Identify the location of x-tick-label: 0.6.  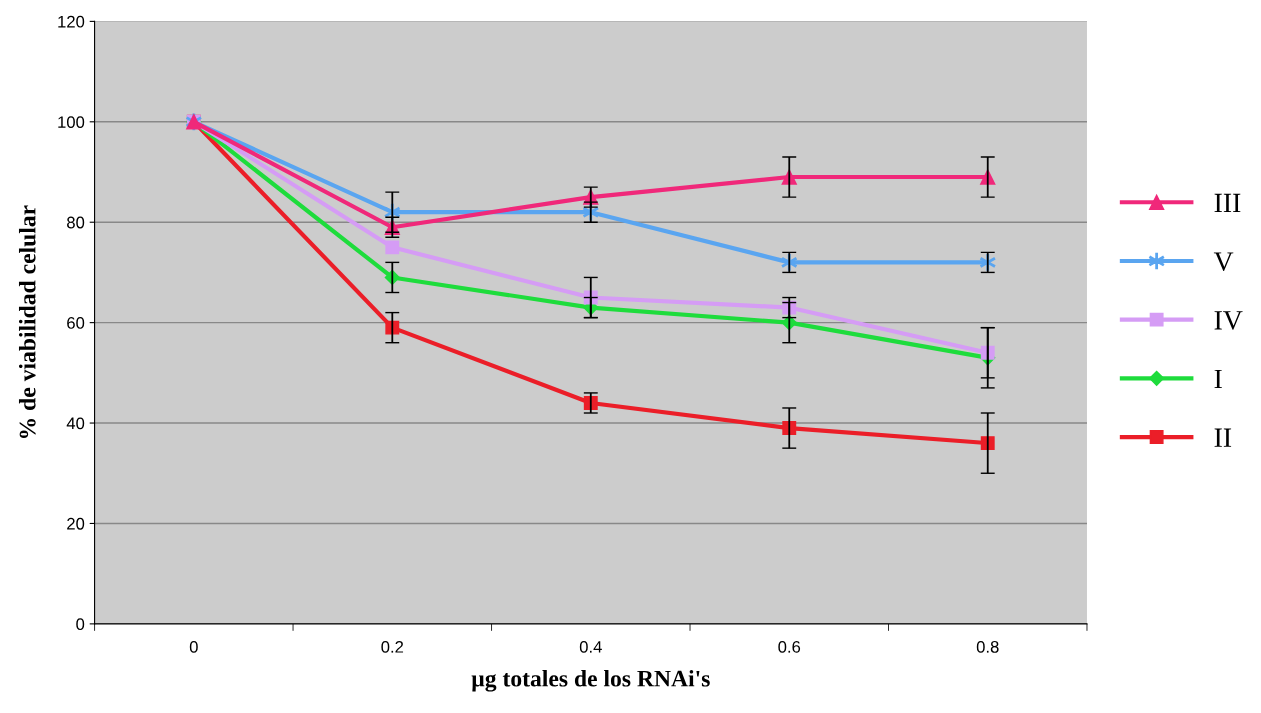
(789, 646).